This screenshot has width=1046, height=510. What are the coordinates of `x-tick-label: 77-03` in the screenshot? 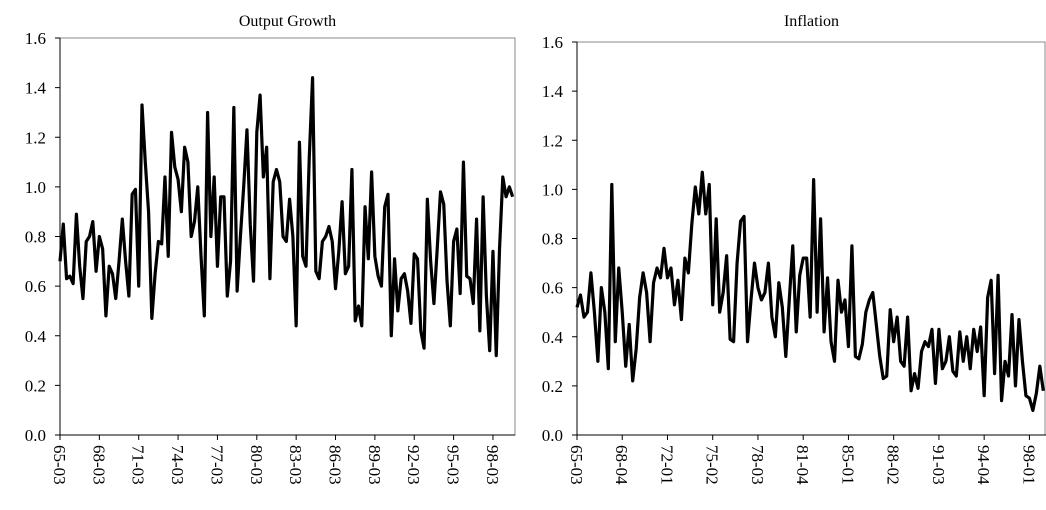 It's located at (216, 465).